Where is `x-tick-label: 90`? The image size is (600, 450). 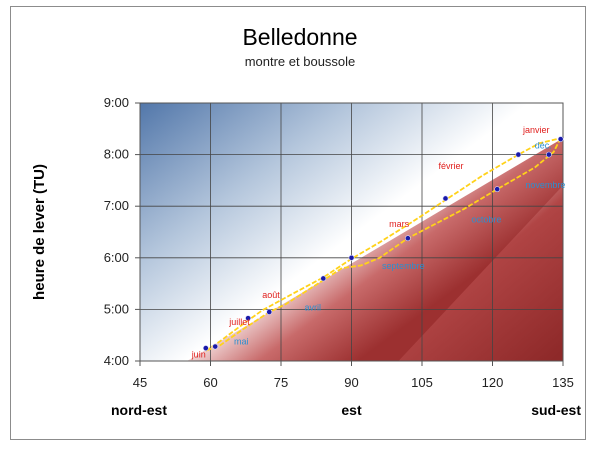 x-tick-label: 90 is located at coordinates (351, 382).